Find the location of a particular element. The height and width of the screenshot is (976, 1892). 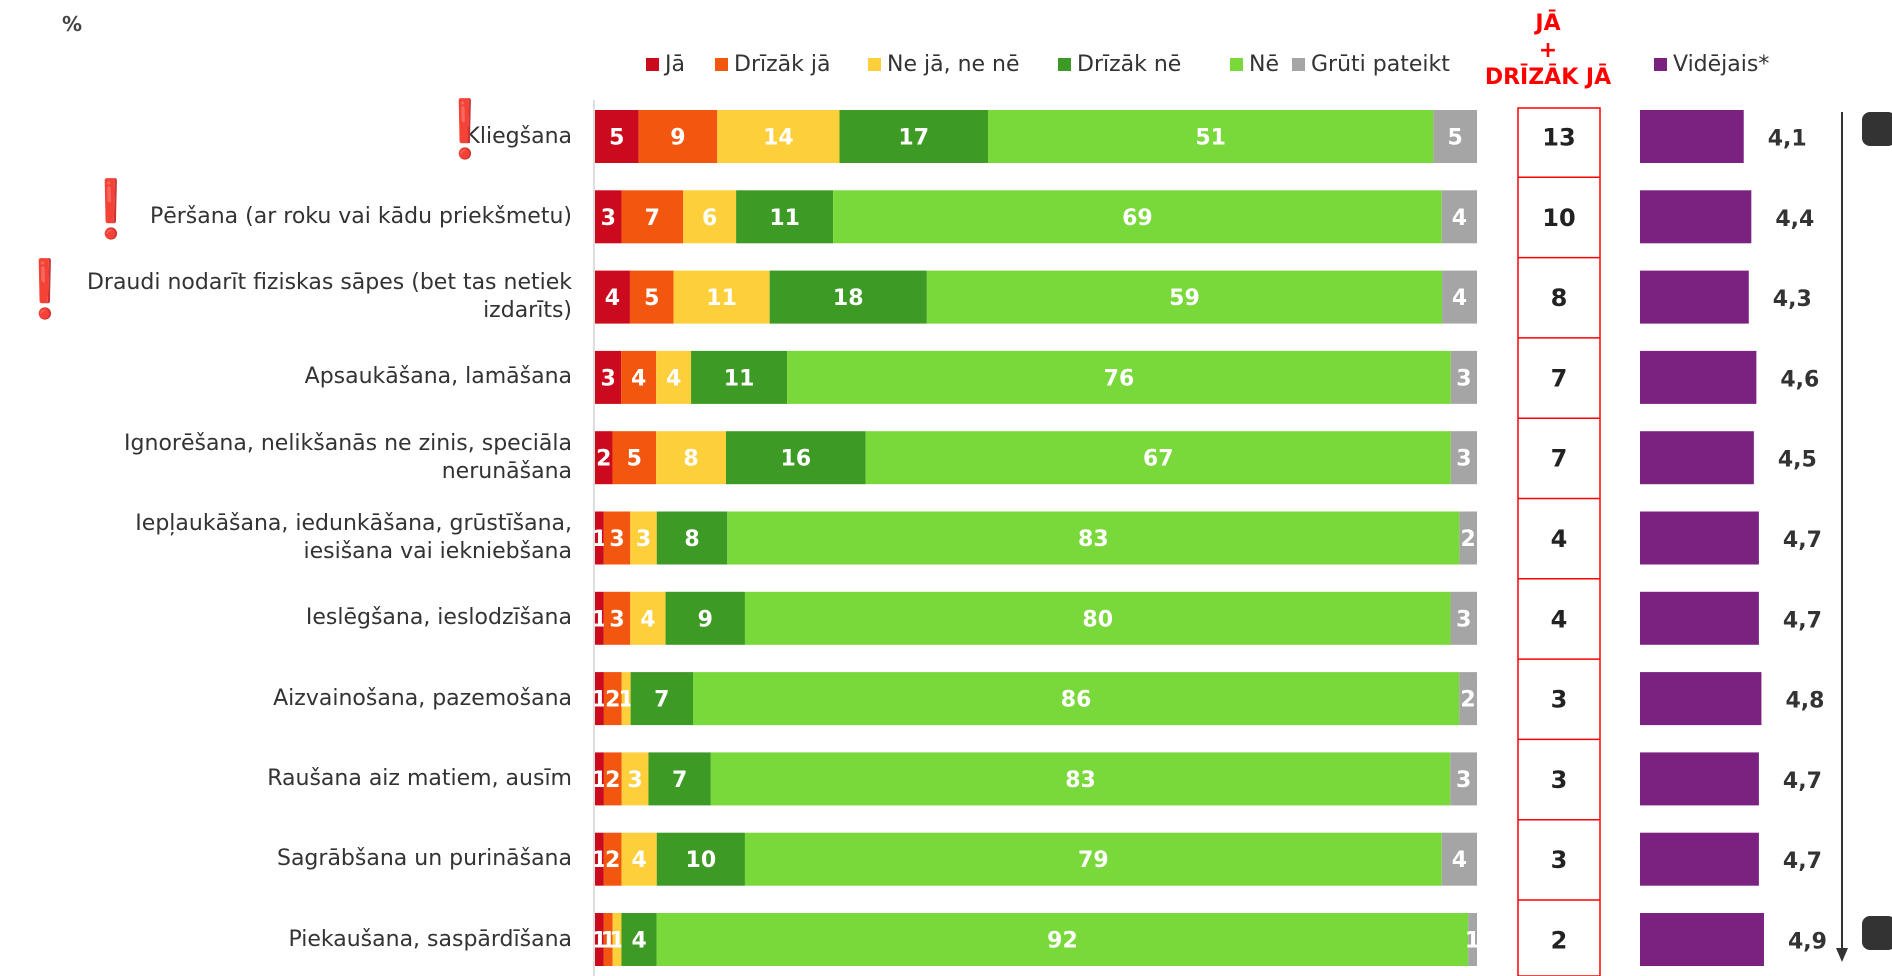

category-label: Ieslēgšana, ieslodzīšana is located at coordinates (292, 618).